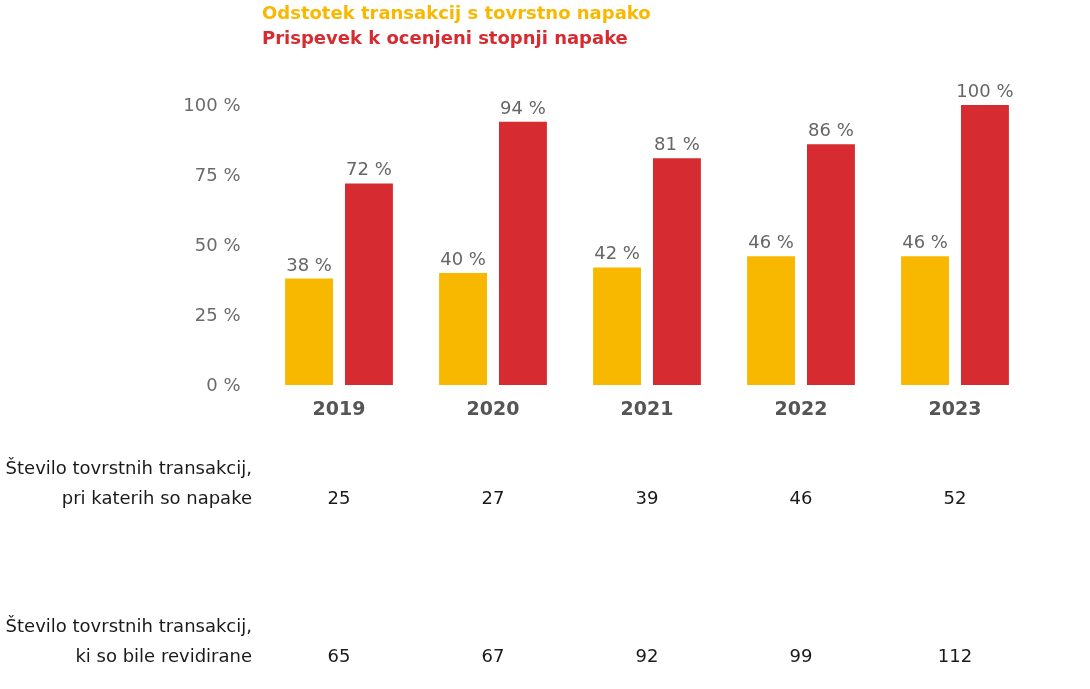 Image resolution: width=1090 pixels, height=689 pixels. Describe the element at coordinates (339, 407) in the screenshot. I see `x-tick-label: 2019` at that location.